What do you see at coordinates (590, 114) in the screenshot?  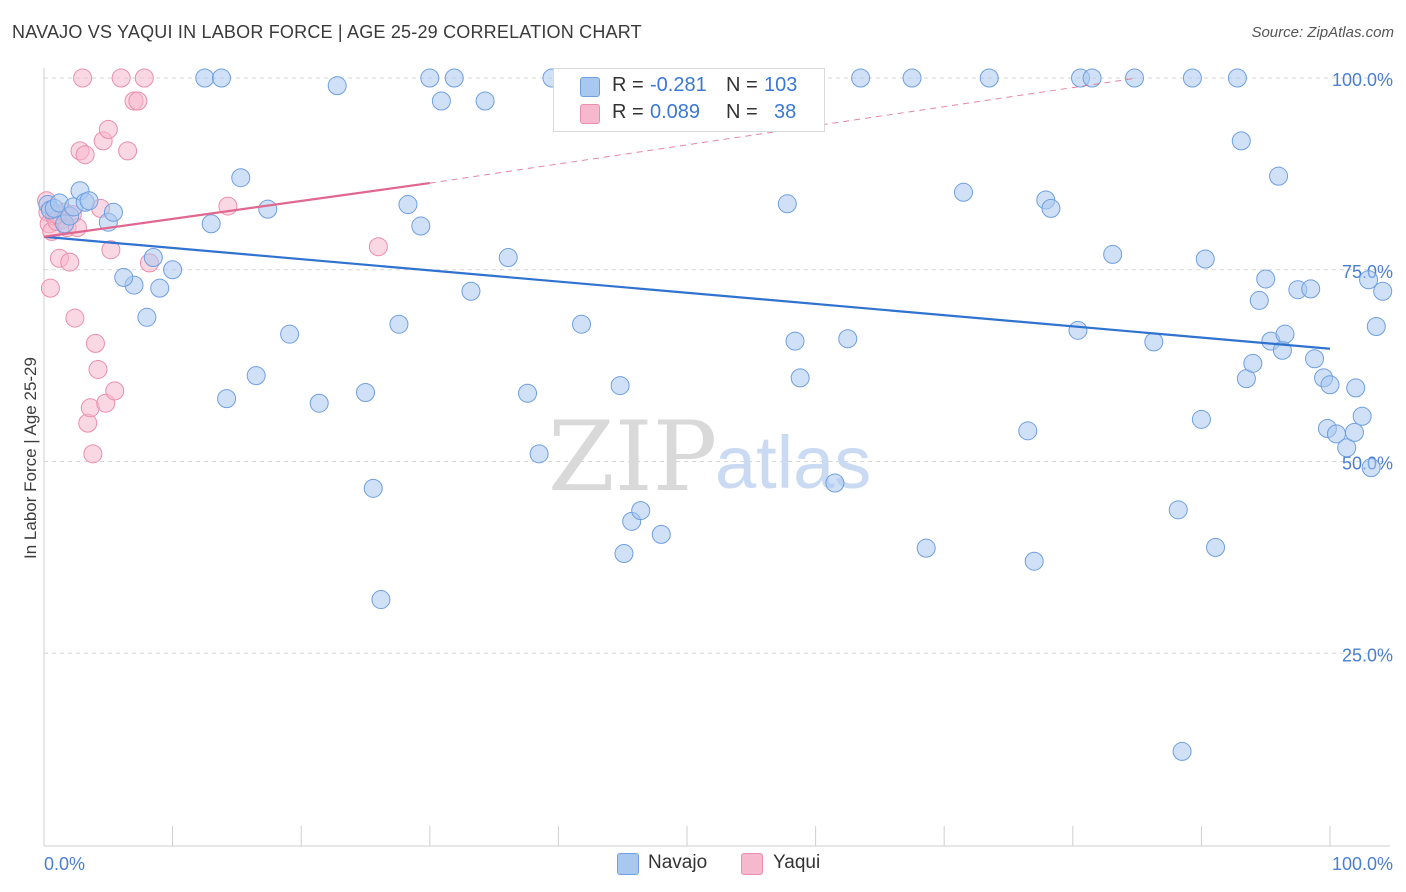 I see `legend-swatch-yaqui` at bounding box center [590, 114].